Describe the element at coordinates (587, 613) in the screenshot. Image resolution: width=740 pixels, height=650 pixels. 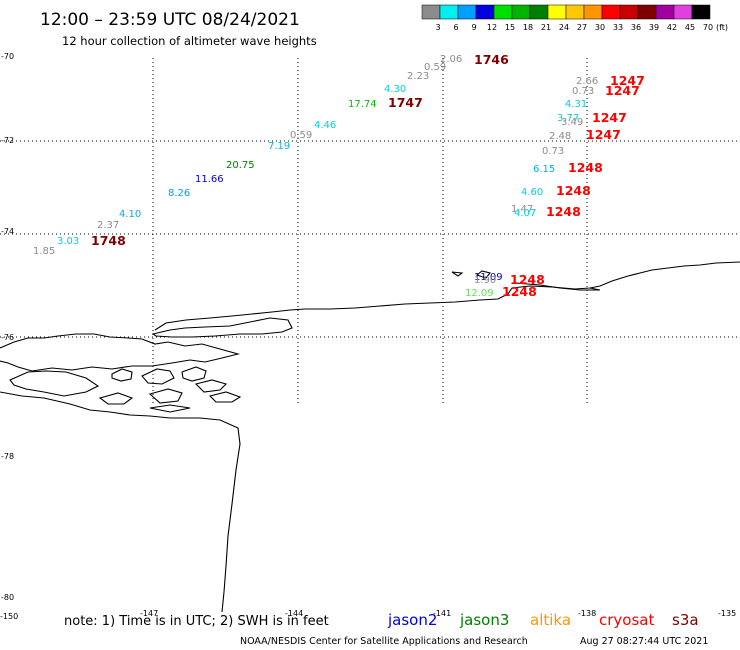
I see `longitude-label: -138` at that location.